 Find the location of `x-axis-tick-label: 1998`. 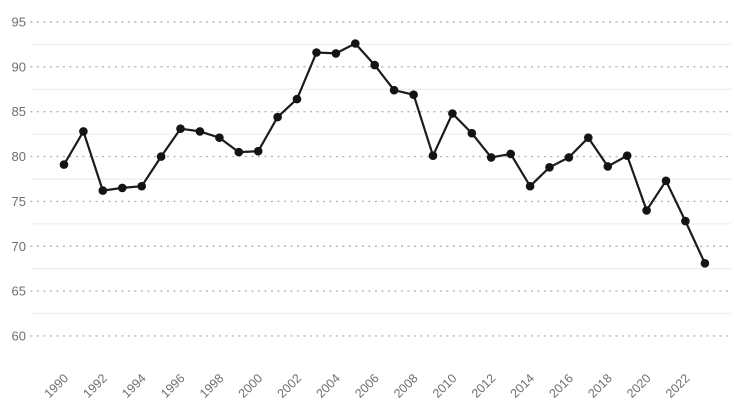

x-axis-tick-label: 1998 is located at coordinates (212, 386).